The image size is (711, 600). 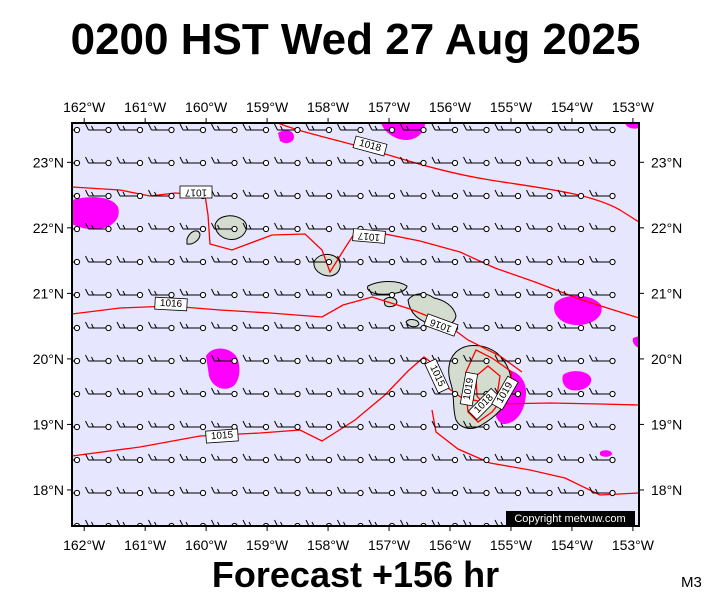 What do you see at coordinates (511, 545) in the screenshot?
I see `lon-tick-label: 155°W` at bounding box center [511, 545].